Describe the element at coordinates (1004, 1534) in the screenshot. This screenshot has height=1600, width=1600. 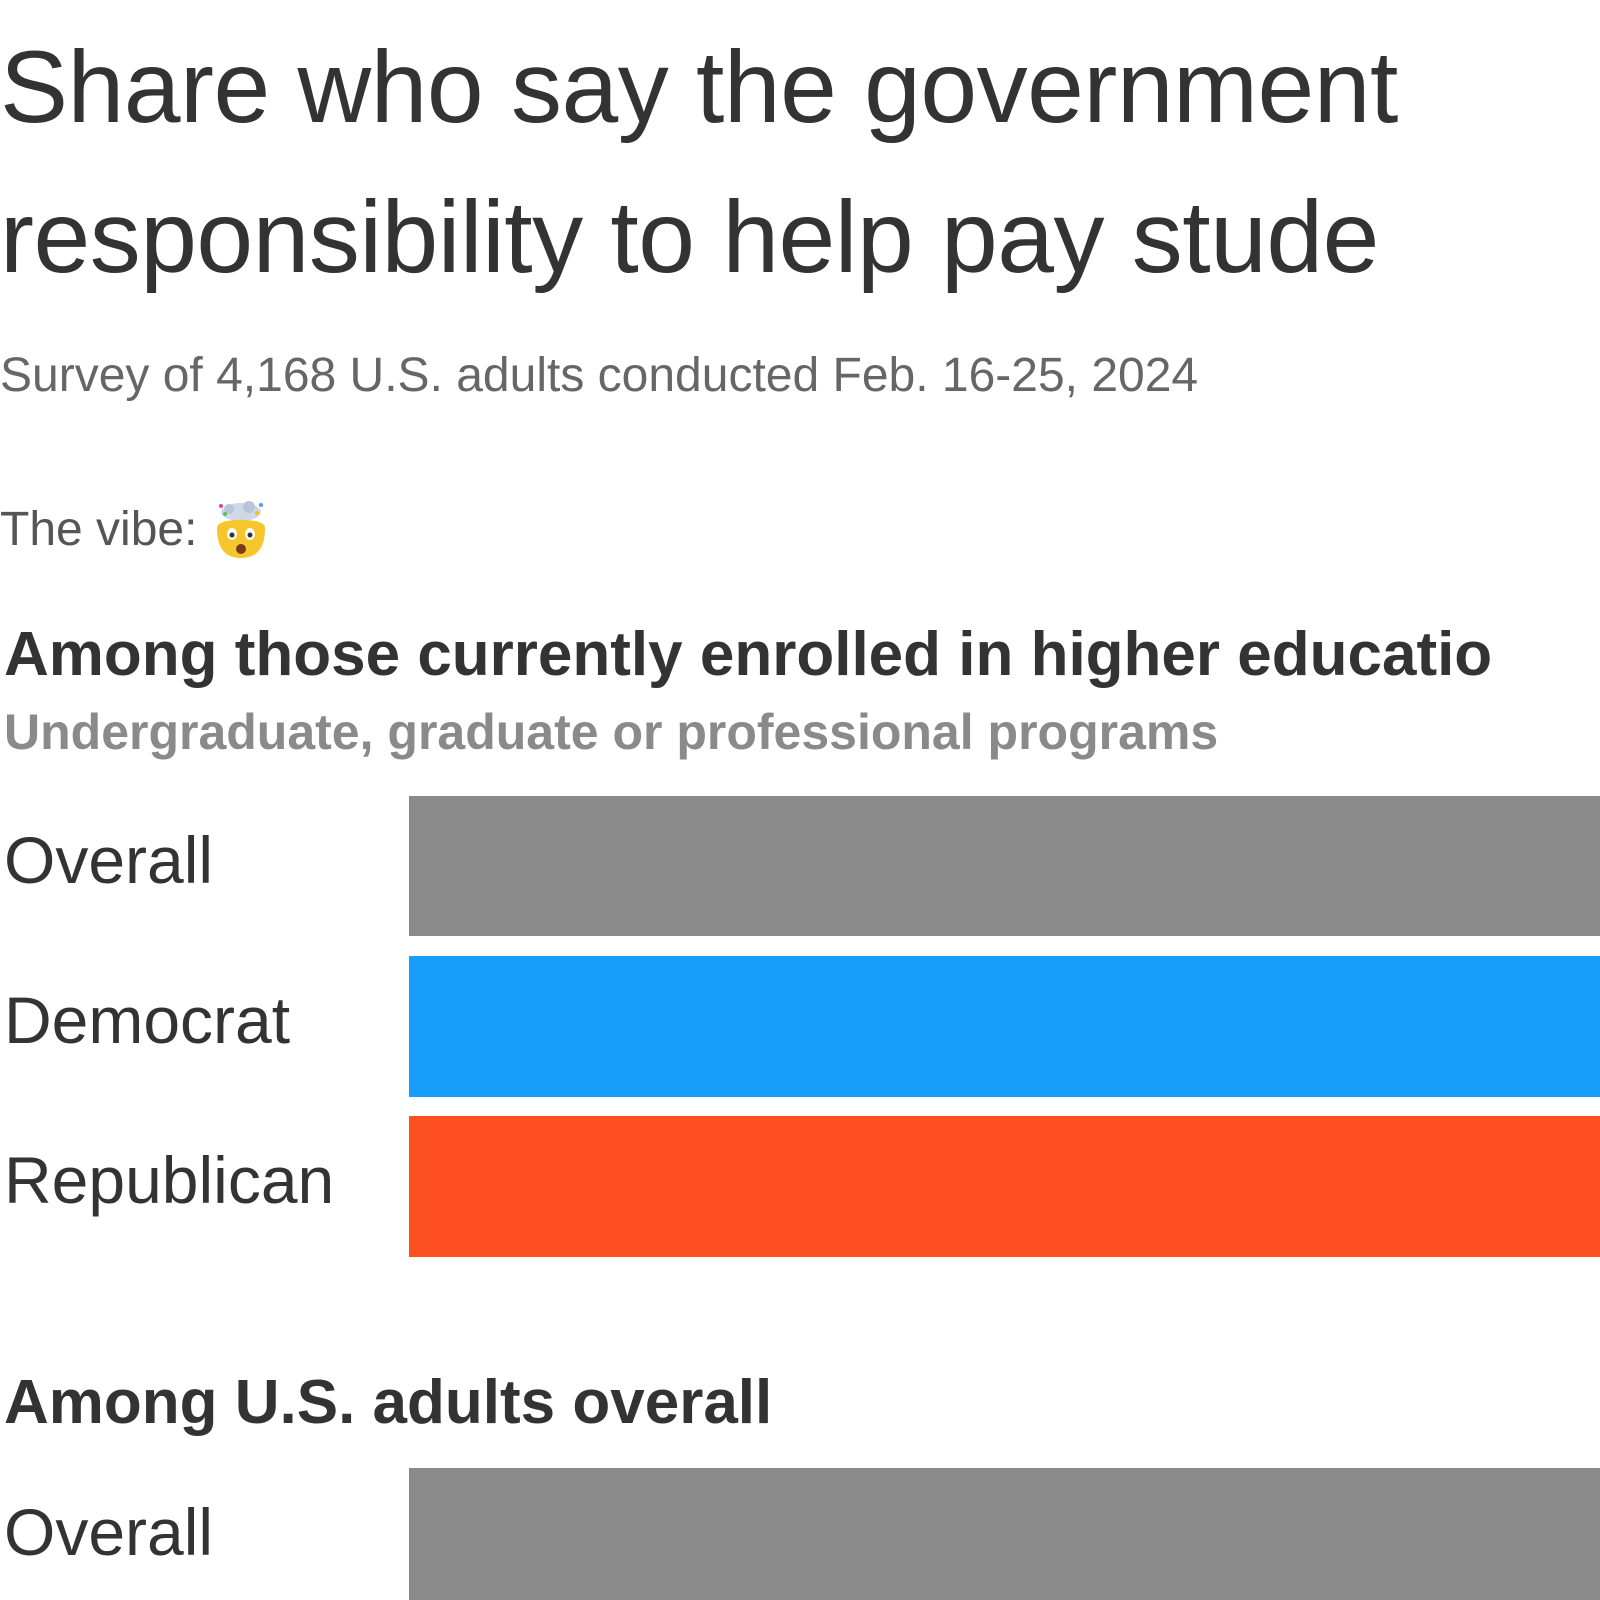
I see `bar-adults-overall` at that location.